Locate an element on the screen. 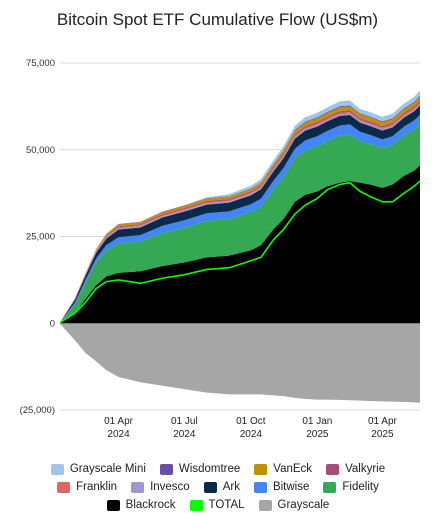 Image resolution: width=435 pixels, height=530 pixels. legend-label: Bitwise is located at coordinates (291, 487).